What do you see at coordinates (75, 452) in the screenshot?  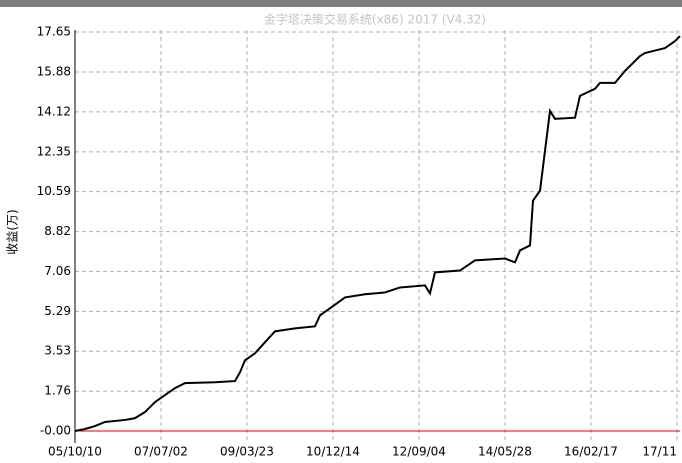 I see `x-tick-label: 05/10/10` at bounding box center [75, 452].